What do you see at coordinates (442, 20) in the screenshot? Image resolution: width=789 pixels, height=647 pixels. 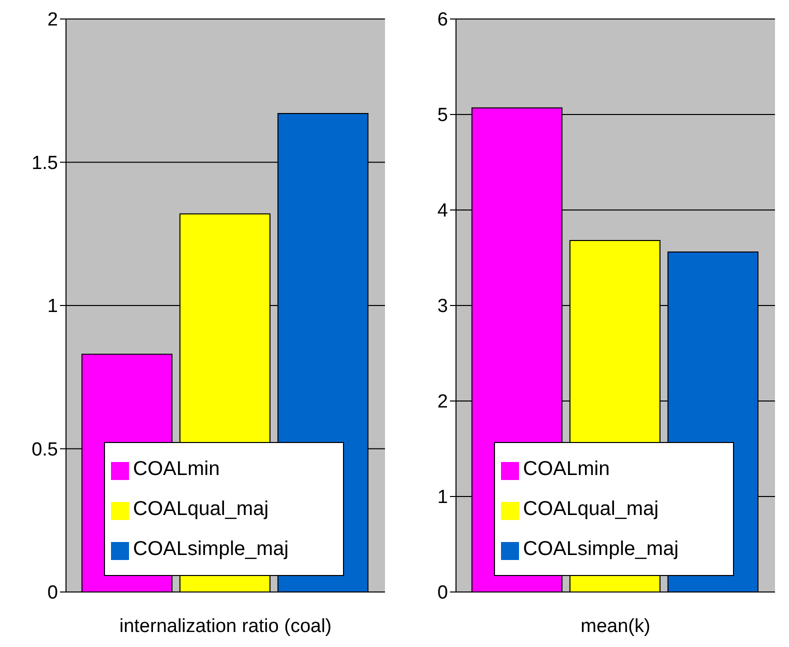 I see `y-tick-label: 6` at bounding box center [442, 20].